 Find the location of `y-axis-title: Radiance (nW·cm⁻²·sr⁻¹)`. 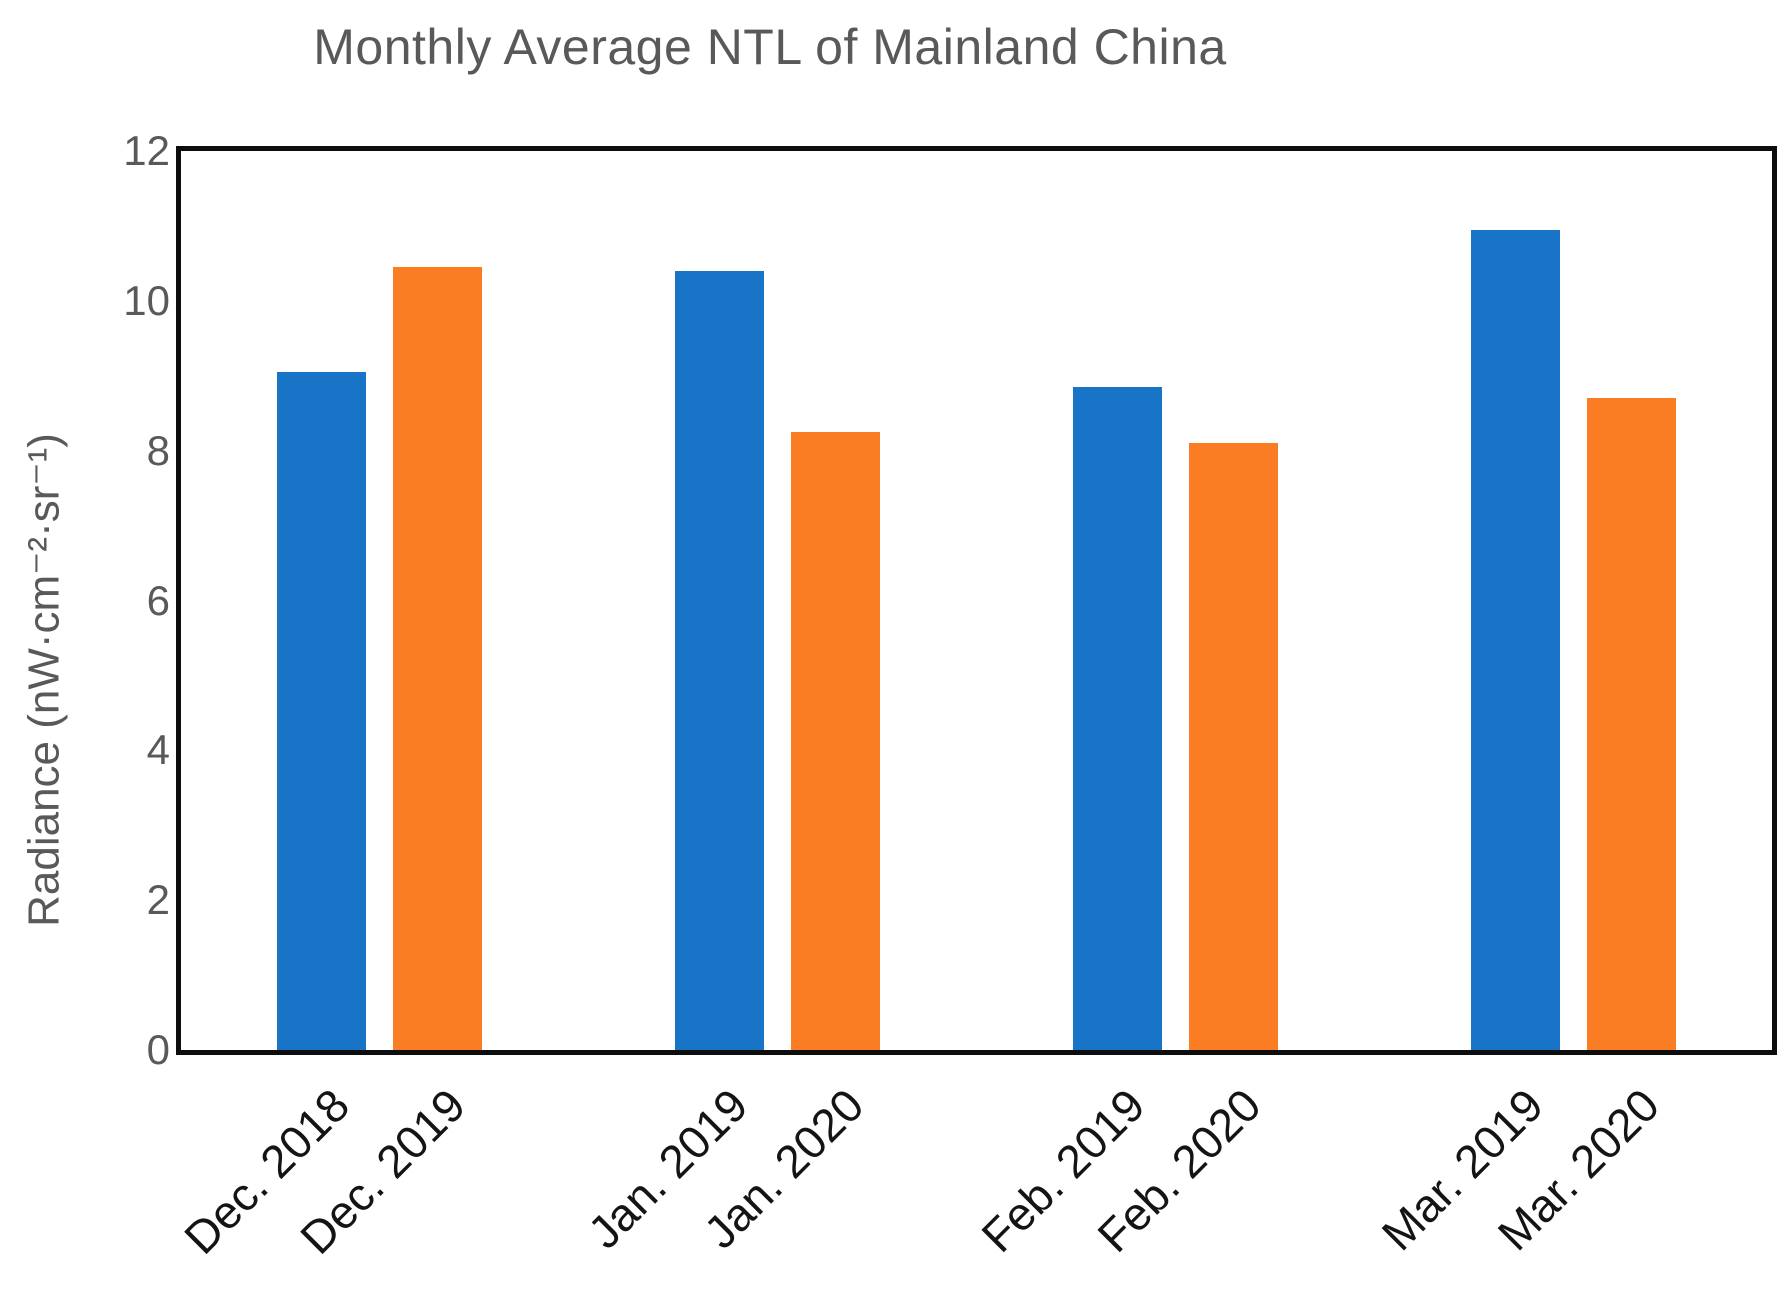

y-axis-title: Radiance (nW·cm⁻²·sr⁻¹) is located at coordinates (44, 680).